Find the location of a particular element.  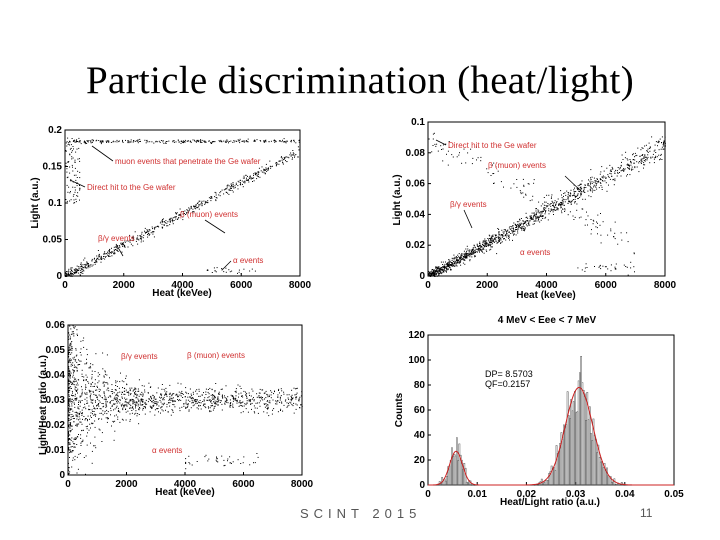

x-tick-label: 0 is located at coordinates (428, 494).